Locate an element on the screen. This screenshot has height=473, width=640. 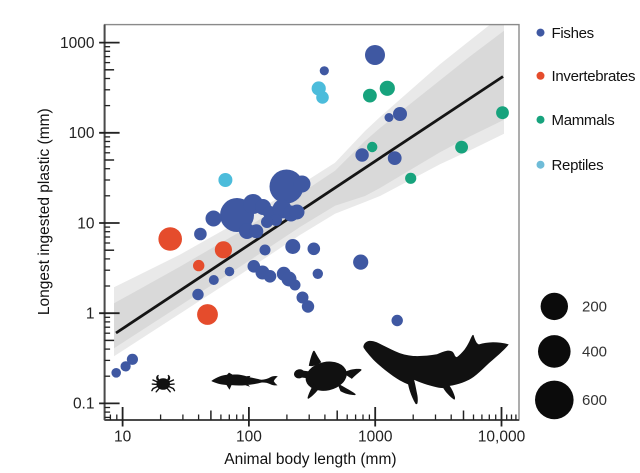
svg-text: Reptiles is located at coordinates (578, 165).